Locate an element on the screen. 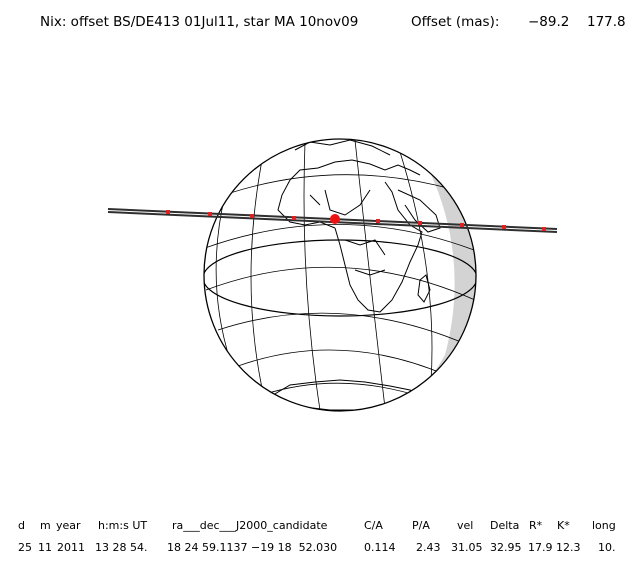  col-header: P/A is located at coordinates (421, 525).